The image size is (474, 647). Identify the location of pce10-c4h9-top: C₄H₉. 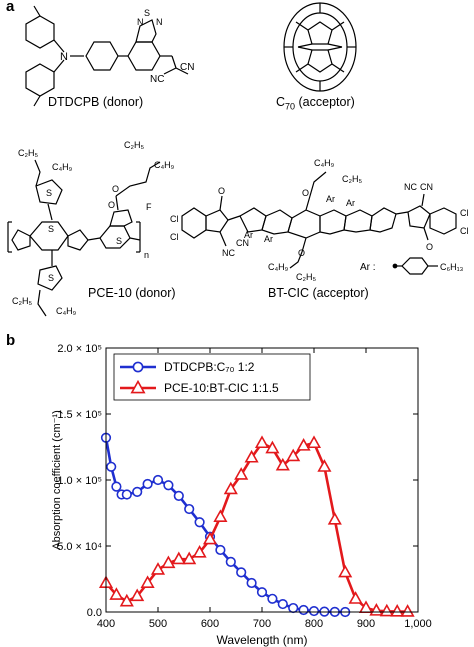
(62, 167).